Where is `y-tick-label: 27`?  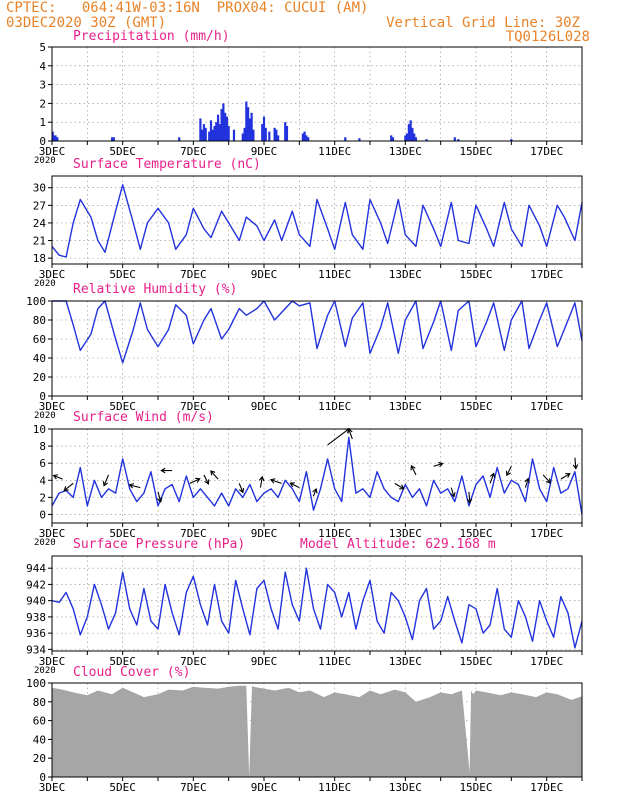
y-tick-label: 27 is located at coordinates (39, 205).